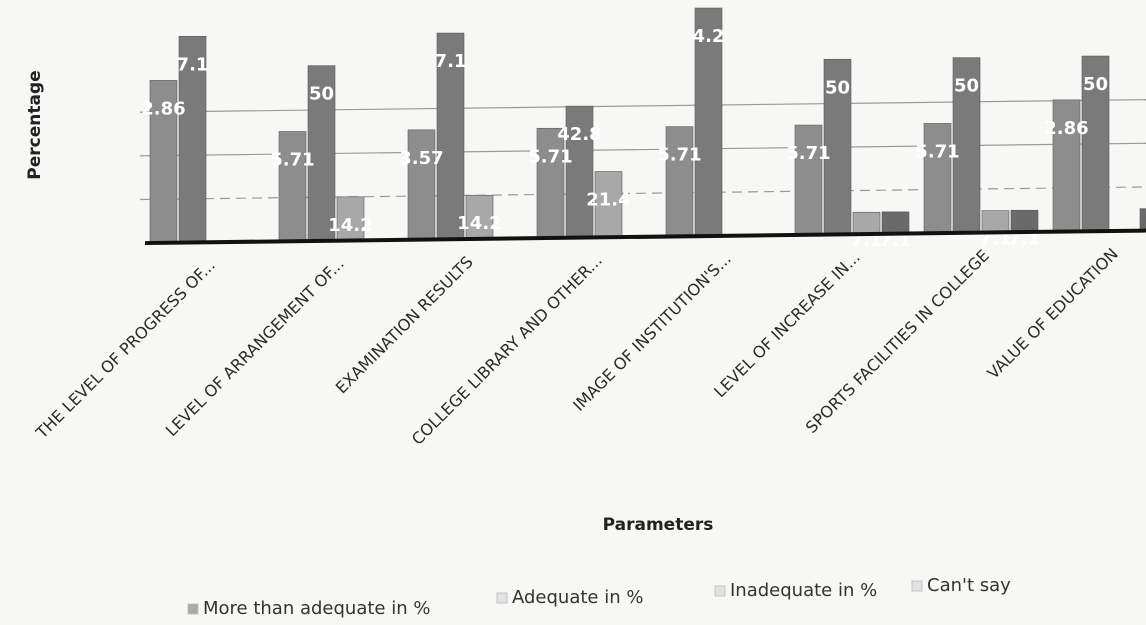 This screenshot has height=625, width=1146. What do you see at coordinates (642, 106) in the screenshot?
I see `gridline` at bounding box center [642, 106].